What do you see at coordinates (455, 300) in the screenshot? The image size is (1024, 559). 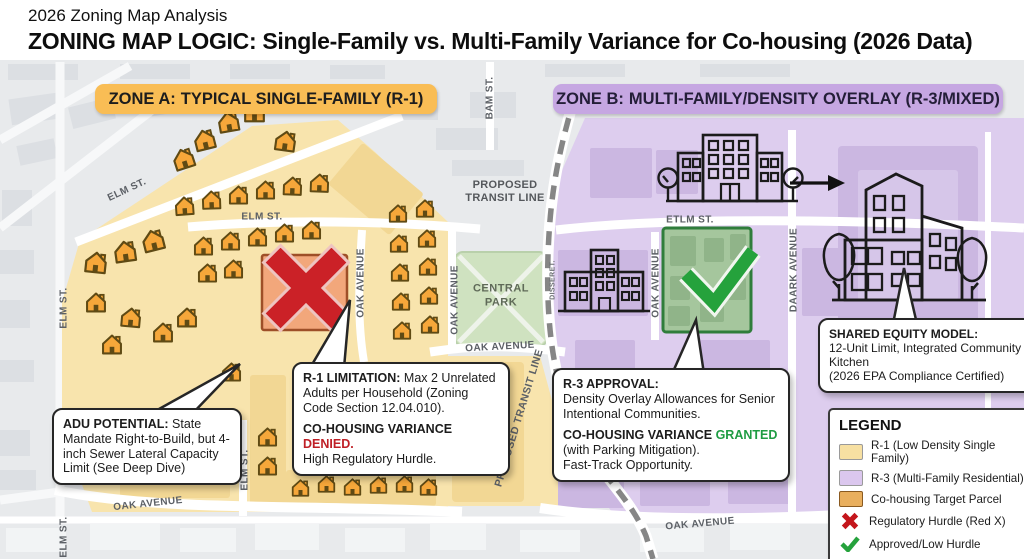 I see `street-label-oak-park-west: OAK AVENUE` at bounding box center [455, 300].